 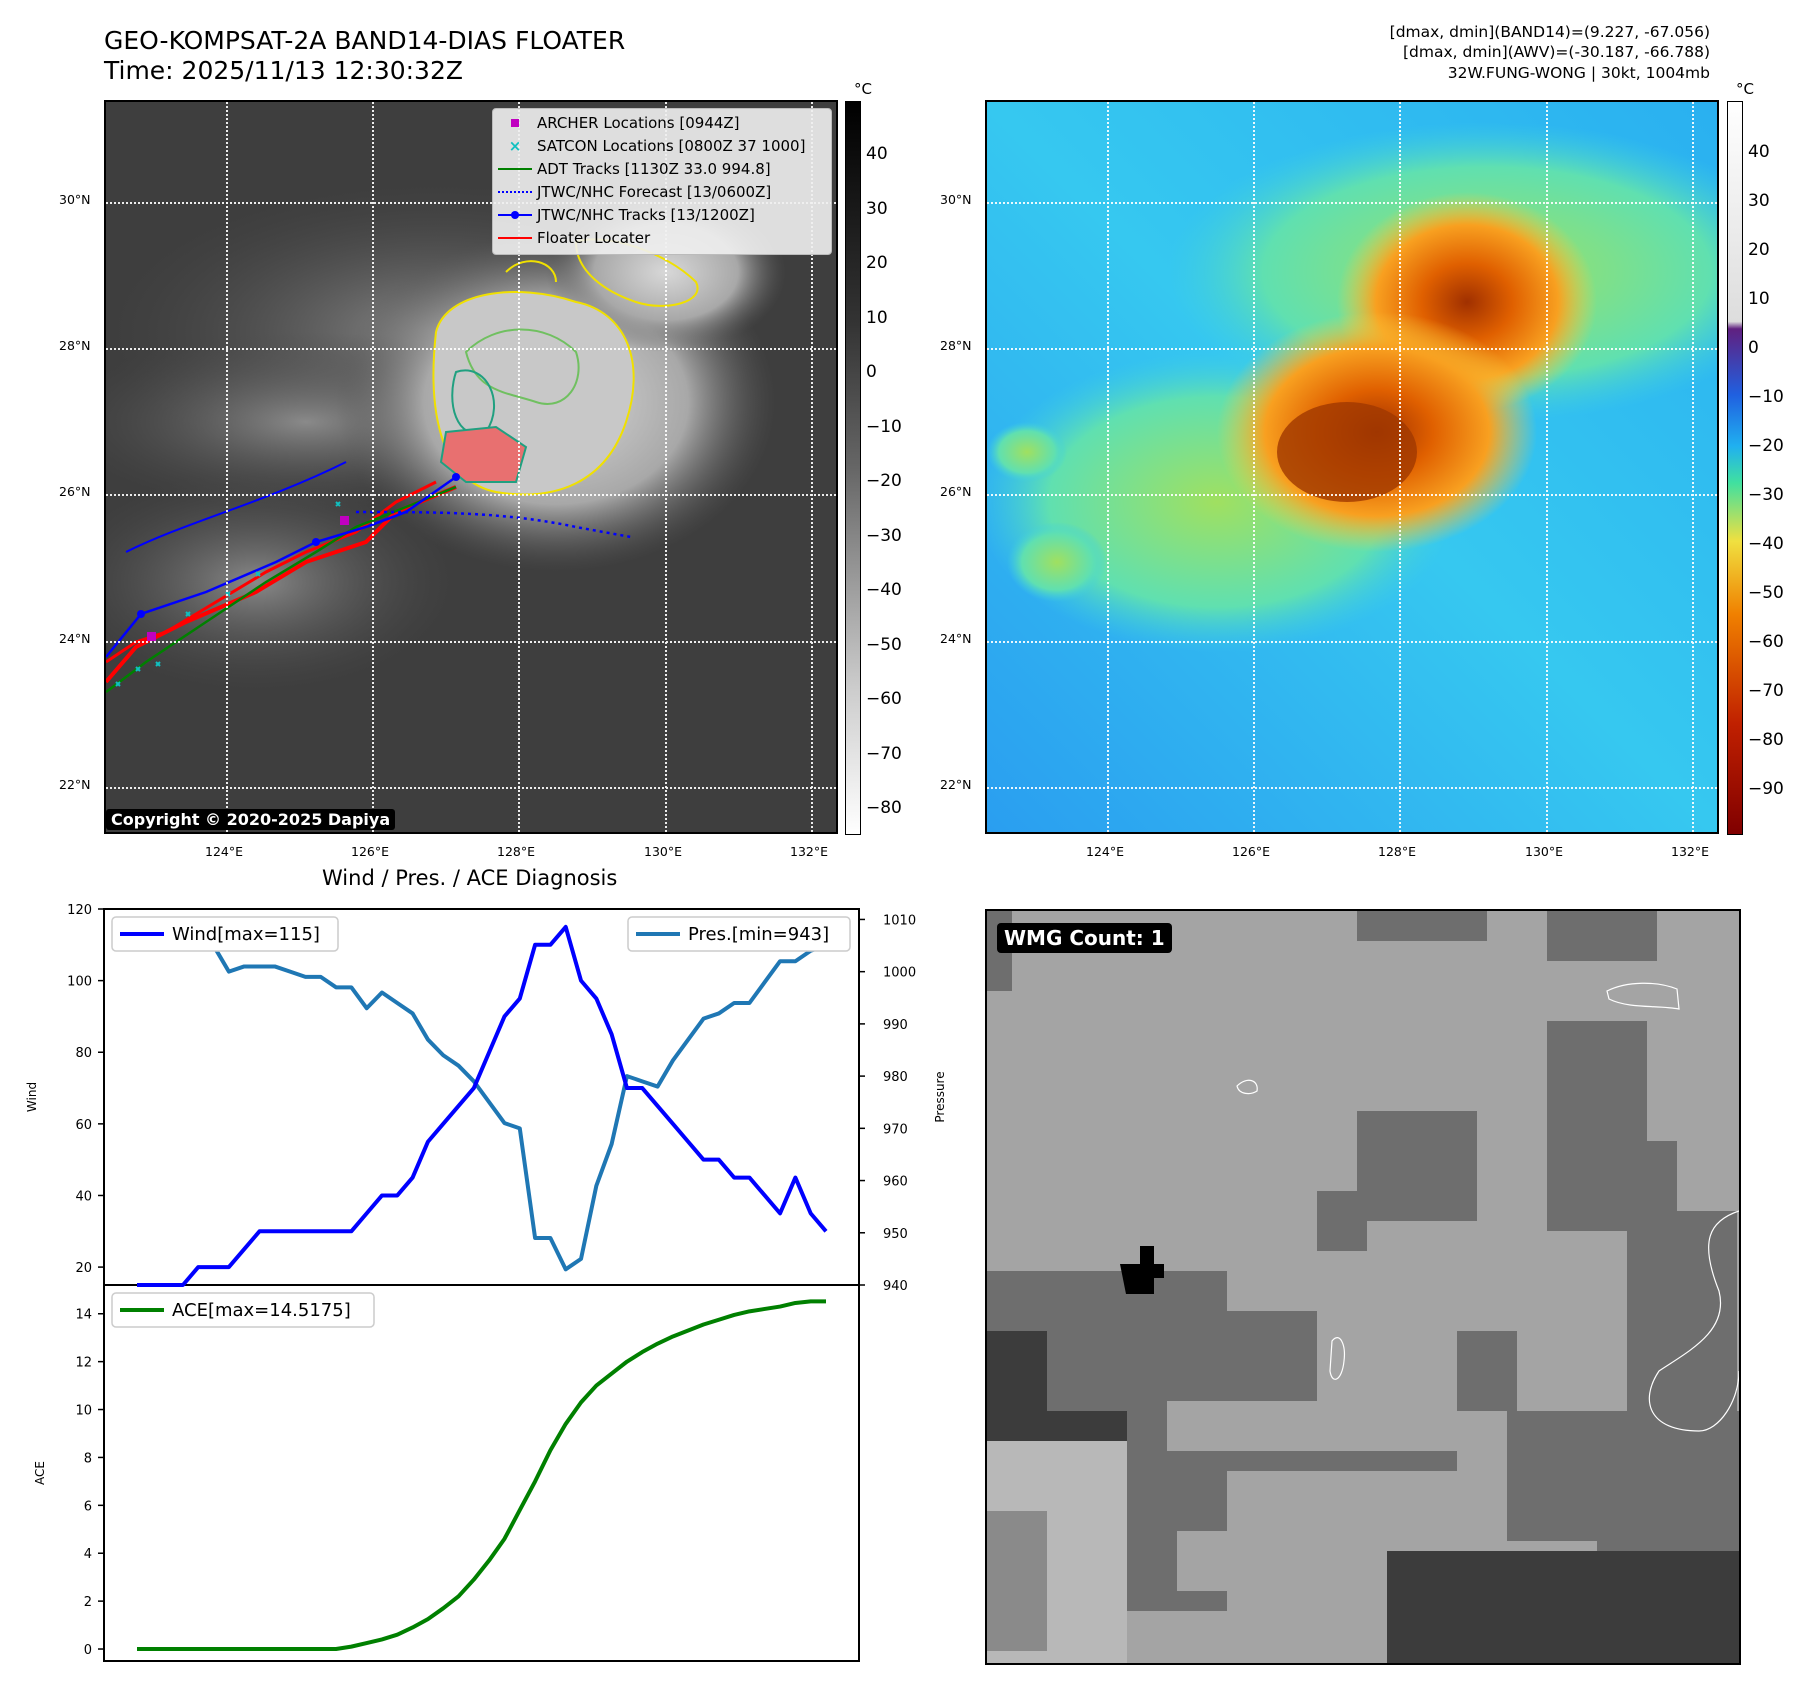 I want to click on dmax-band14: [dmax, dmin](BAND14)=(9.227, -67.056), so click(x=1549, y=32).